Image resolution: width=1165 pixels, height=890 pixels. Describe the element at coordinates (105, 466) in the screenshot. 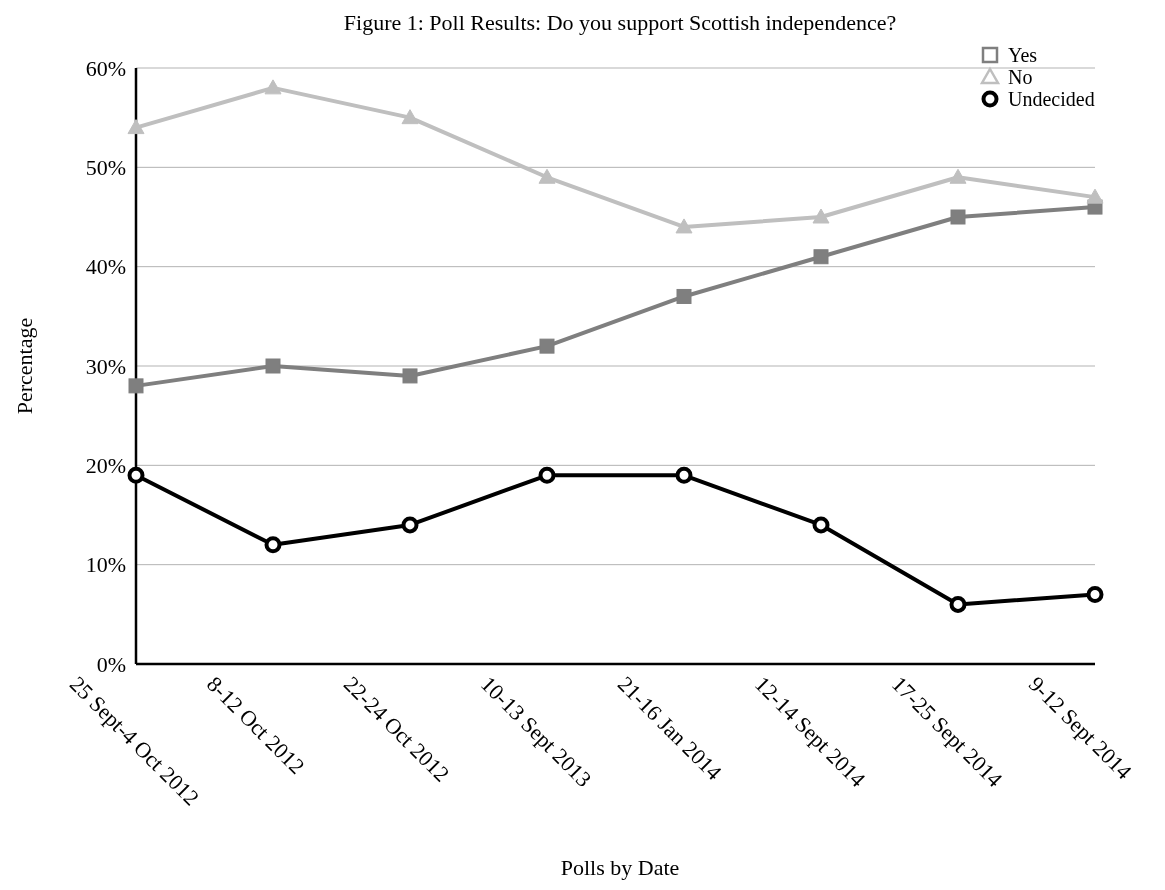

I see `y-tick-label: 20%` at that location.